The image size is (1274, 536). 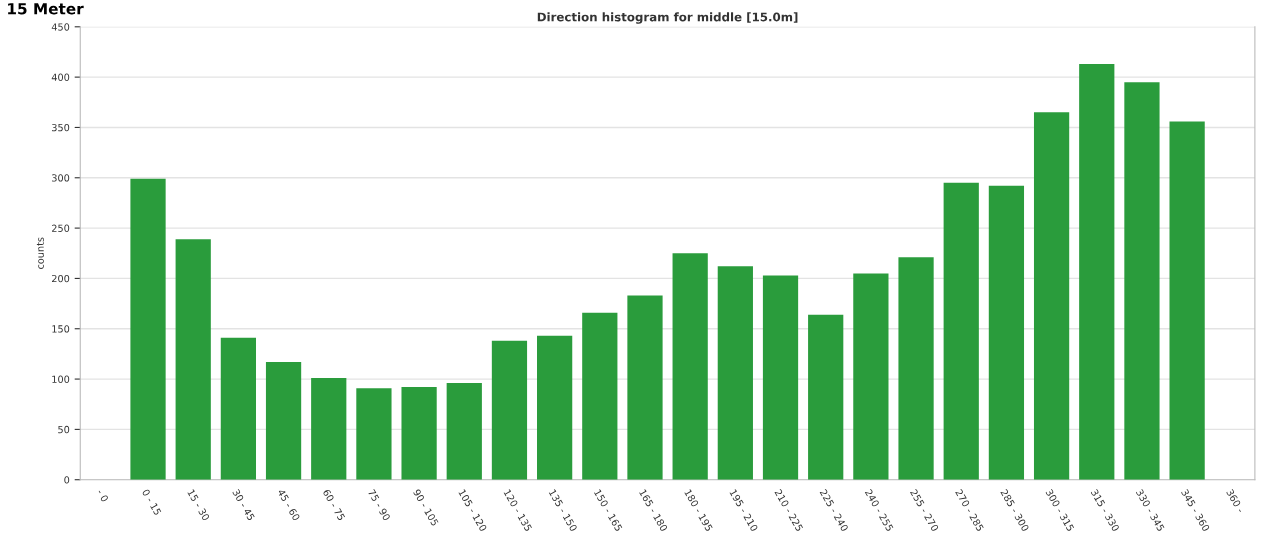 What do you see at coordinates (379, 505) in the screenshot?
I see `x-tick-label: 75 - 90` at bounding box center [379, 505].